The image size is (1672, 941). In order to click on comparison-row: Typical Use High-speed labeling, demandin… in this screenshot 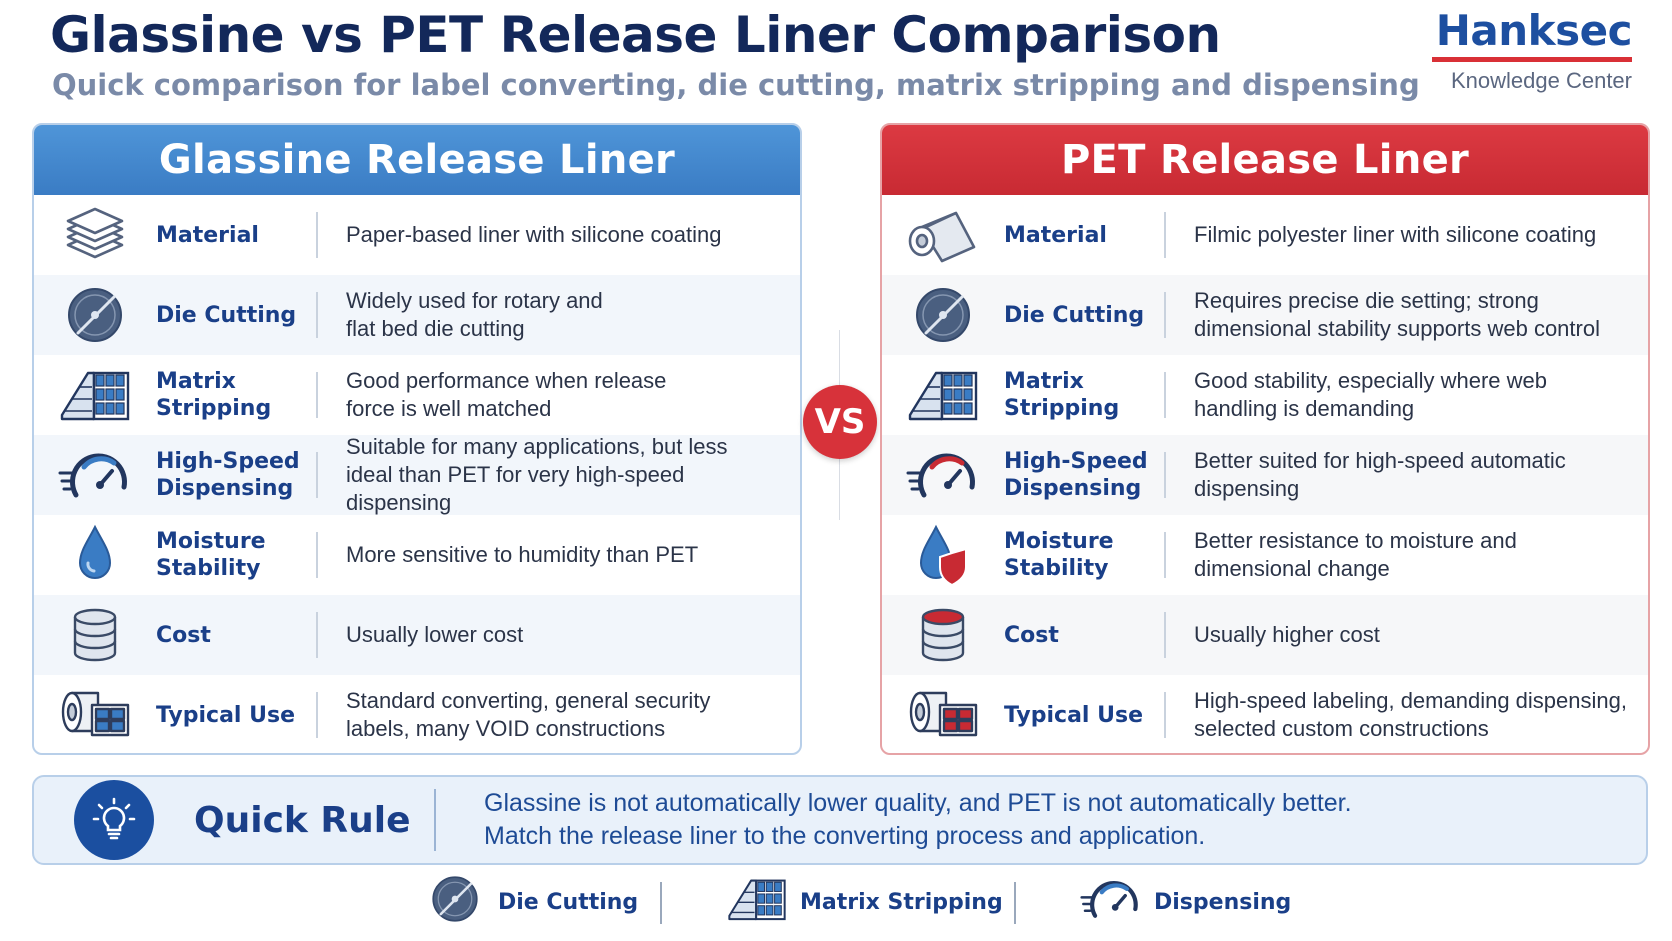, I will do `click(1265, 714)`.